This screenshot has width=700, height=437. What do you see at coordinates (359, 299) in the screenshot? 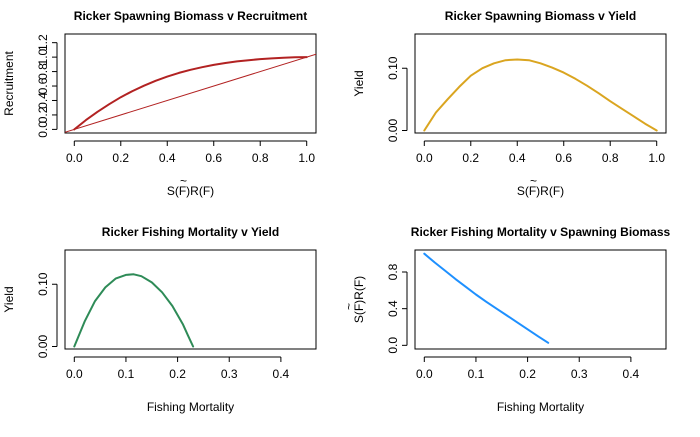
I see `y-axis-label: S(F)R(F)` at bounding box center [359, 299].